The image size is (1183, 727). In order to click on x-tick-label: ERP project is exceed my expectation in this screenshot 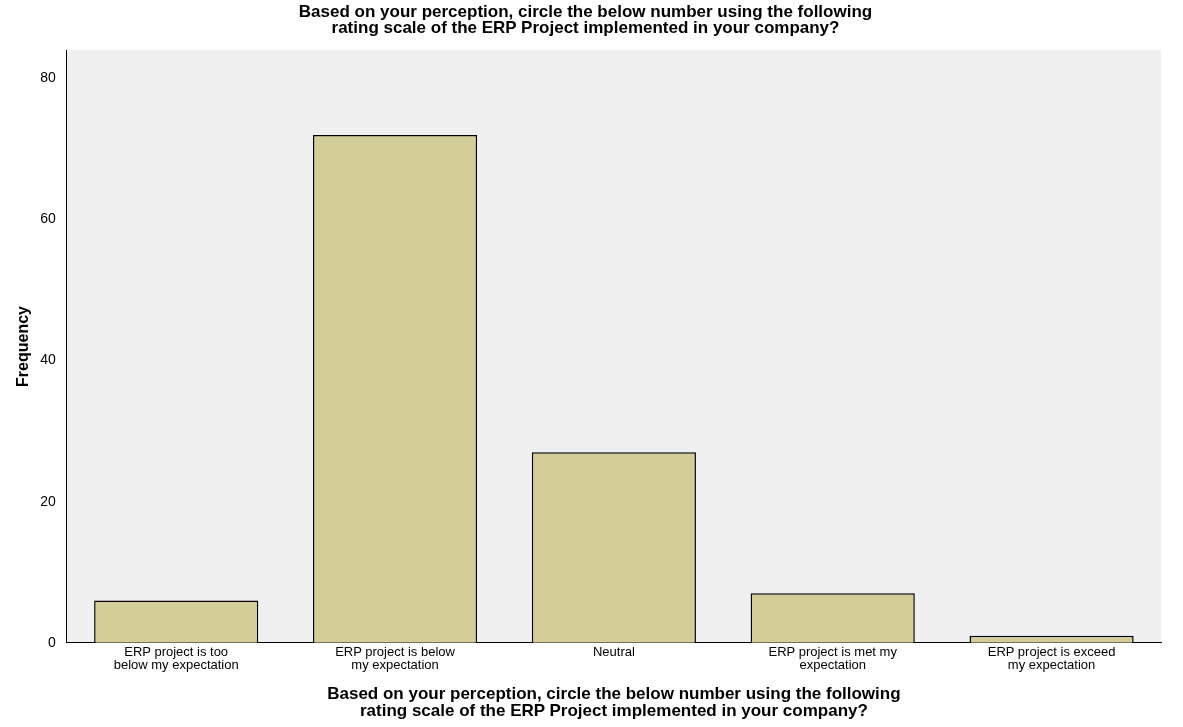, I will do `click(1051, 657)`.